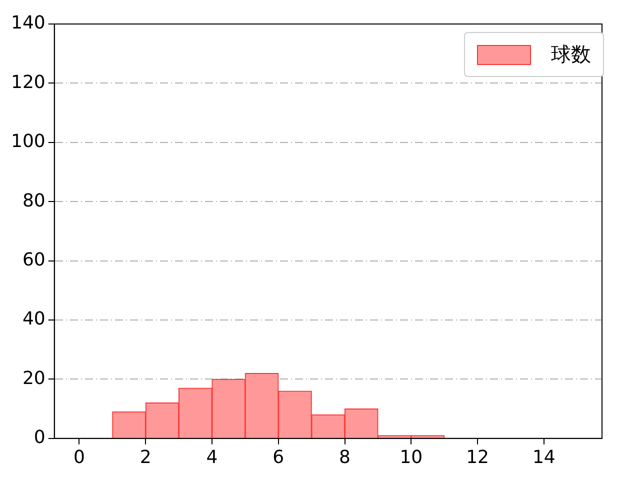 The width and height of the screenshot is (640, 480). What do you see at coordinates (34, 378) in the screenshot?
I see `y-tick-label: 20` at bounding box center [34, 378].